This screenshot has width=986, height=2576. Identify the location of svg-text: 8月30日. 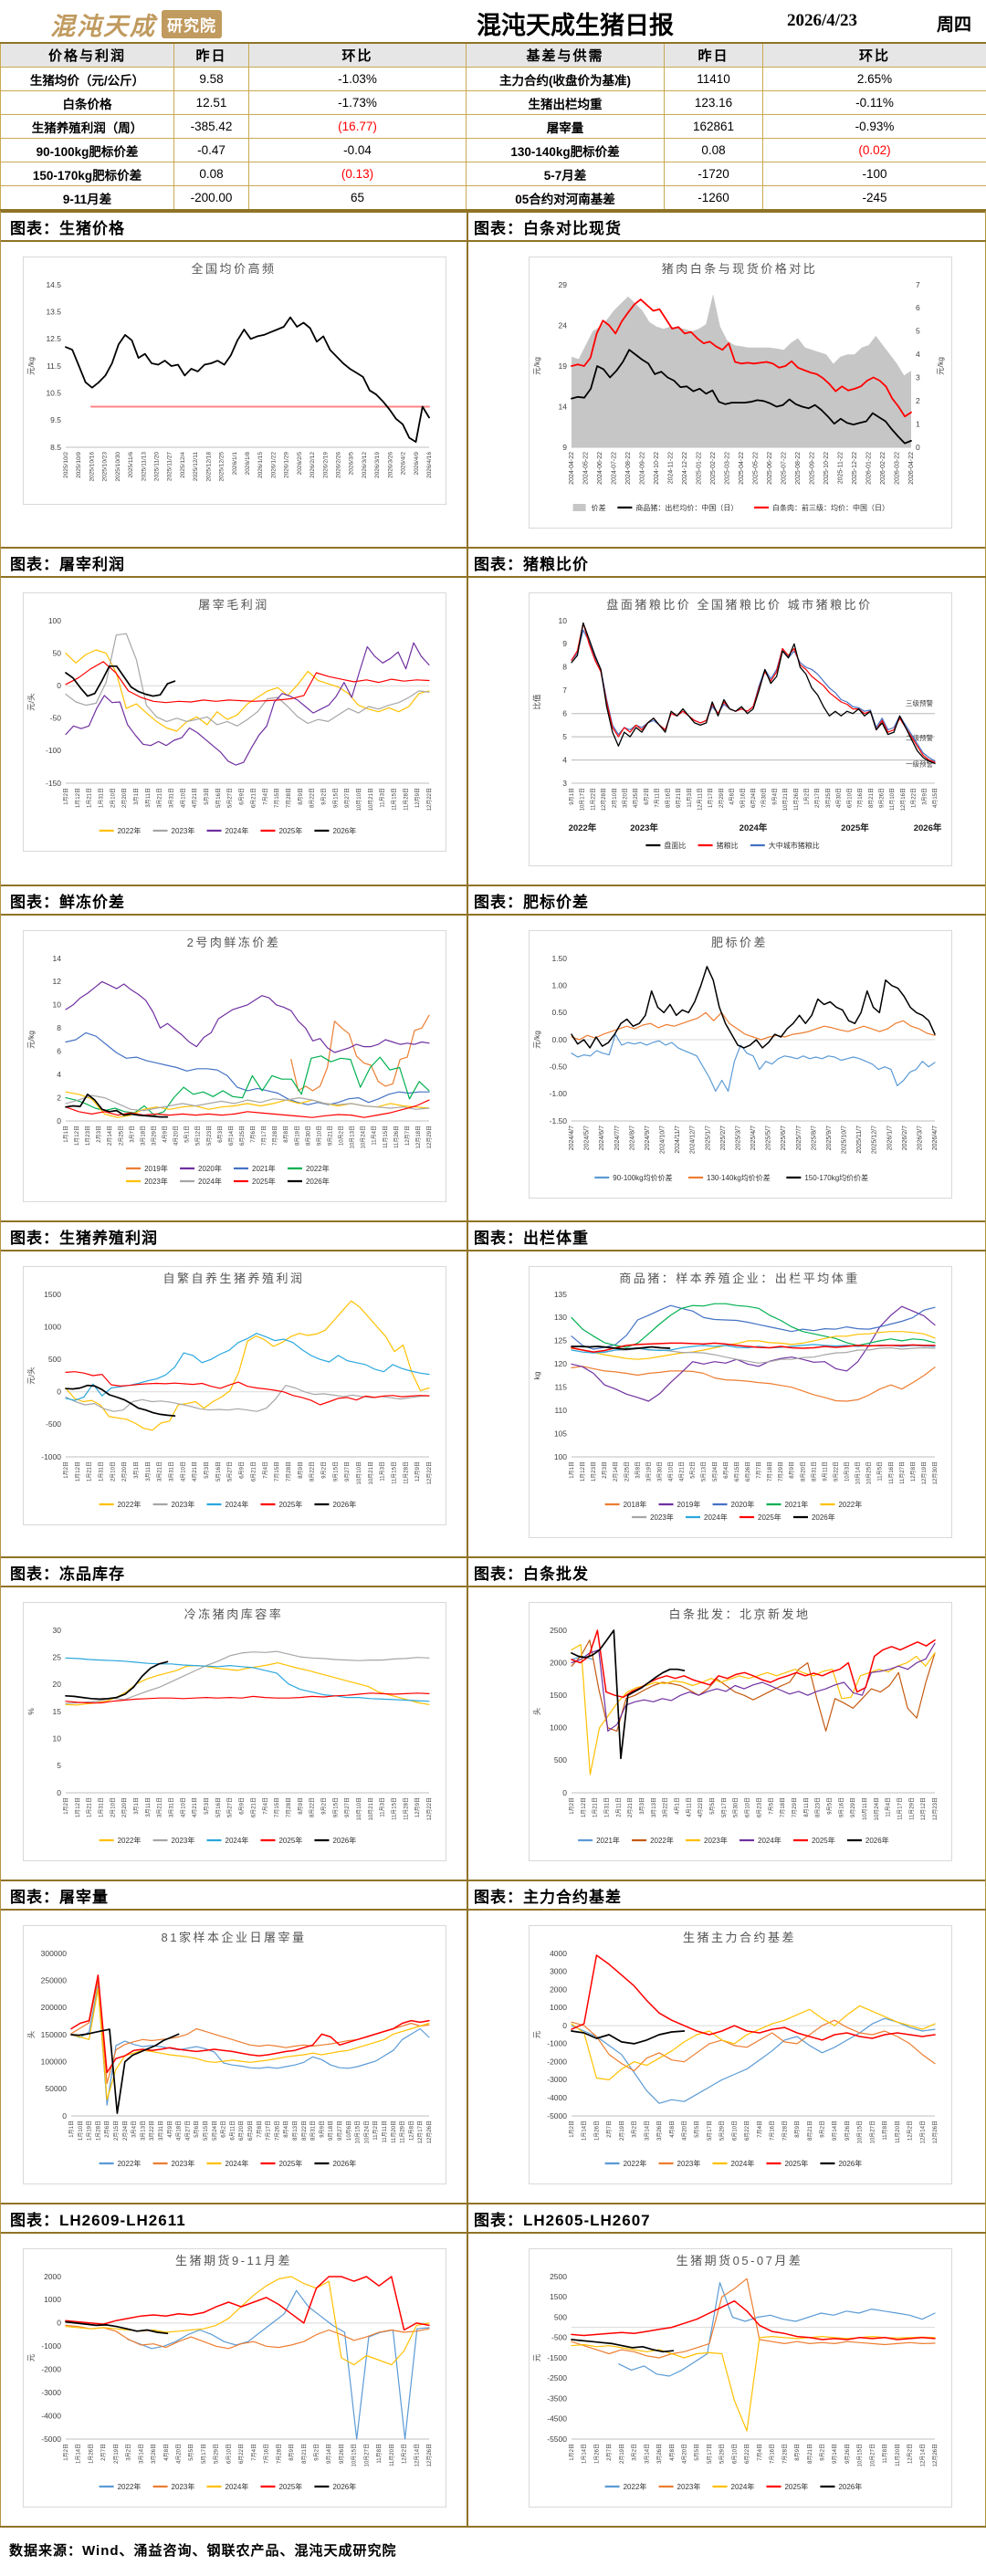
(308, 1136).